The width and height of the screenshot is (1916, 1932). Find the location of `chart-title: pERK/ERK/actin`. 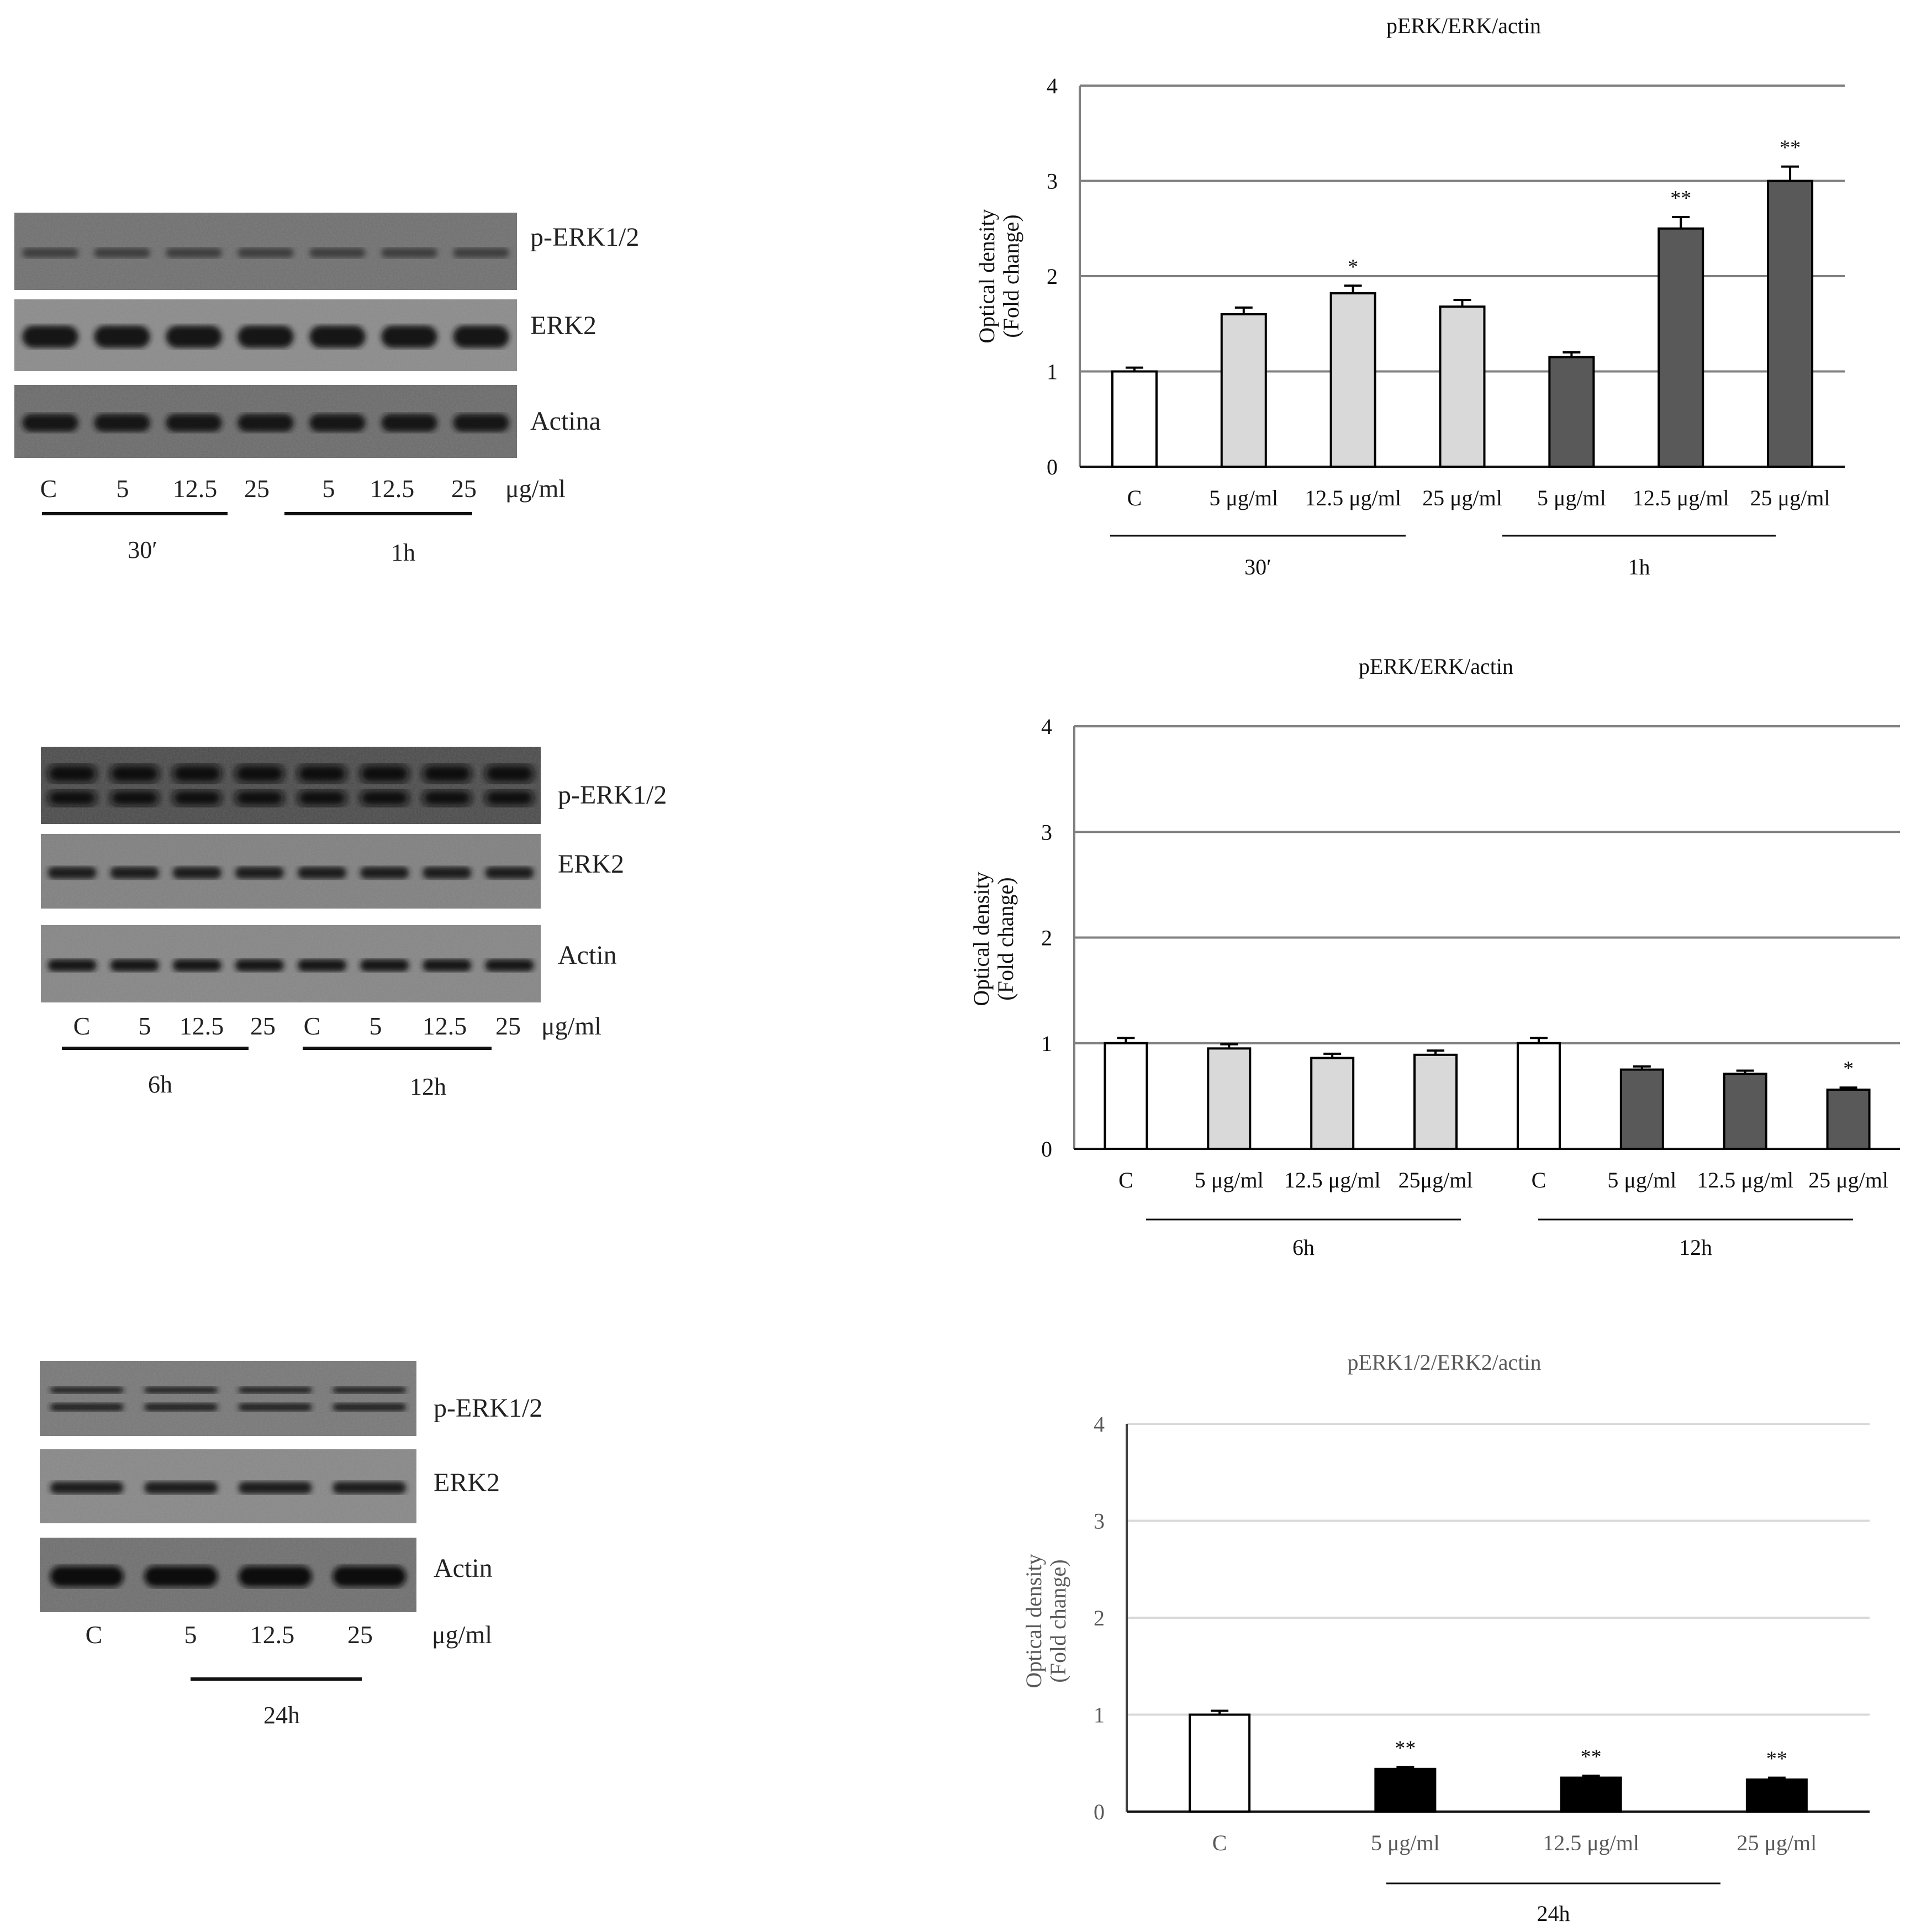

chart-title: pERK/ERK/actin is located at coordinates (1463, 25).